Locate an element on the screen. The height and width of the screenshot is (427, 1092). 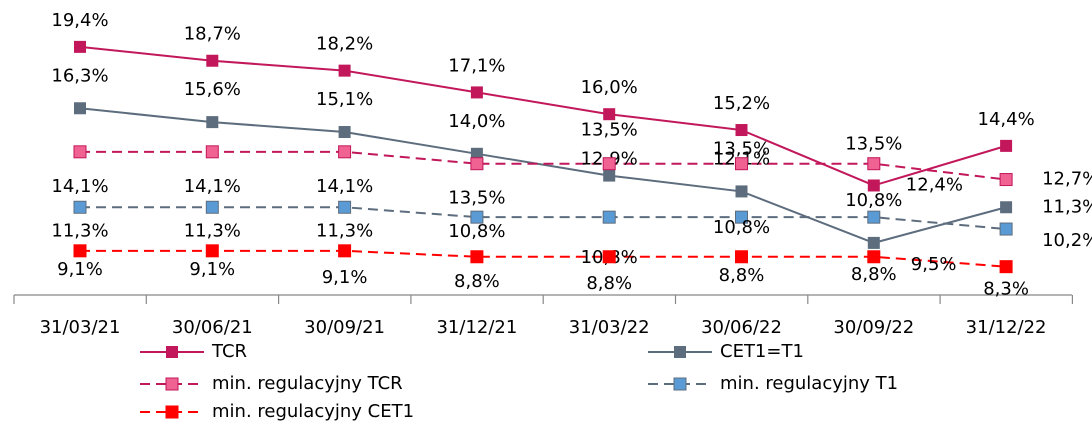
data-label: 9,5% is located at coordinates (934, 264).